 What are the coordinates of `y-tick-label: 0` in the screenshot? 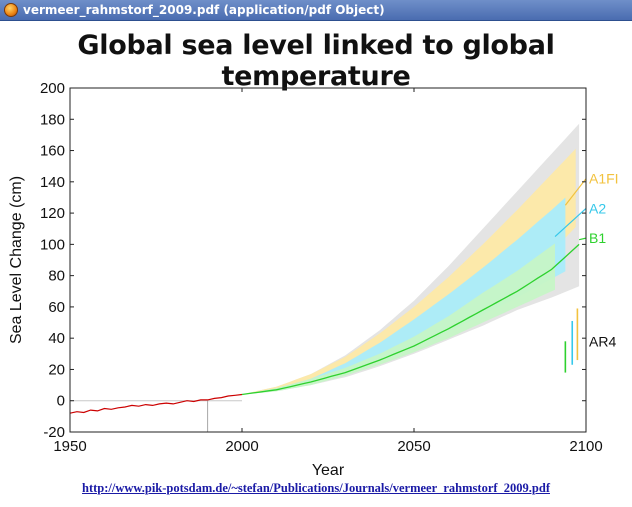 It's located at (61, 401).